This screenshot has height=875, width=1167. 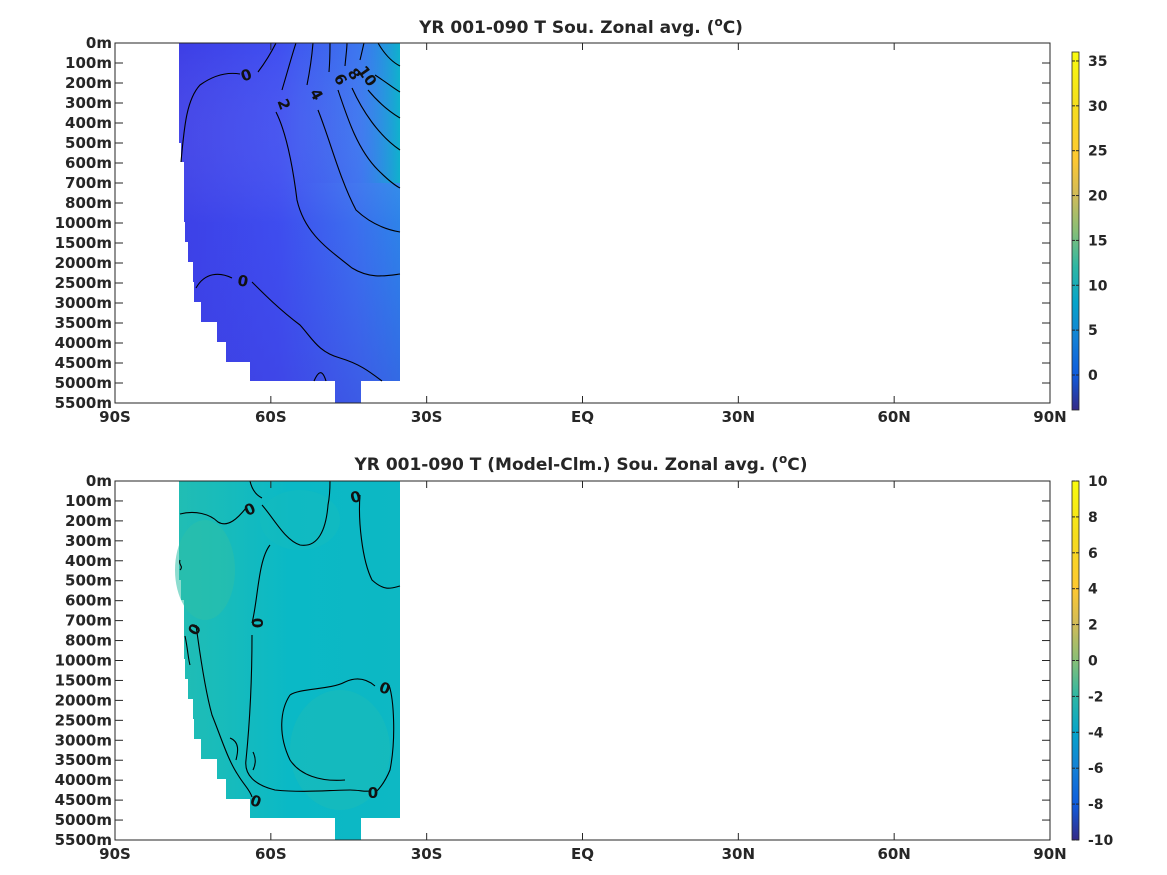 What do you see at coordinates (1097, 62) in the screenshot?
I see `colorbar-tick-label: 35` at bounding box center [1097, 62].